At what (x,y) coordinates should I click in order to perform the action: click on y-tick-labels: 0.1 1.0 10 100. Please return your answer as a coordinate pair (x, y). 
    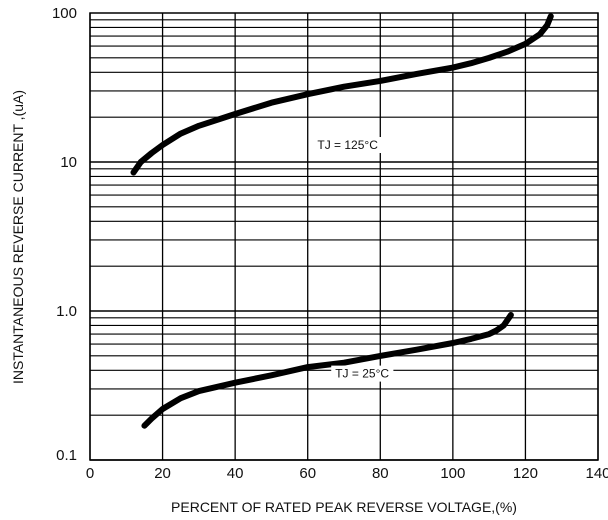
    Looking at the image, I should click on (64, 234).